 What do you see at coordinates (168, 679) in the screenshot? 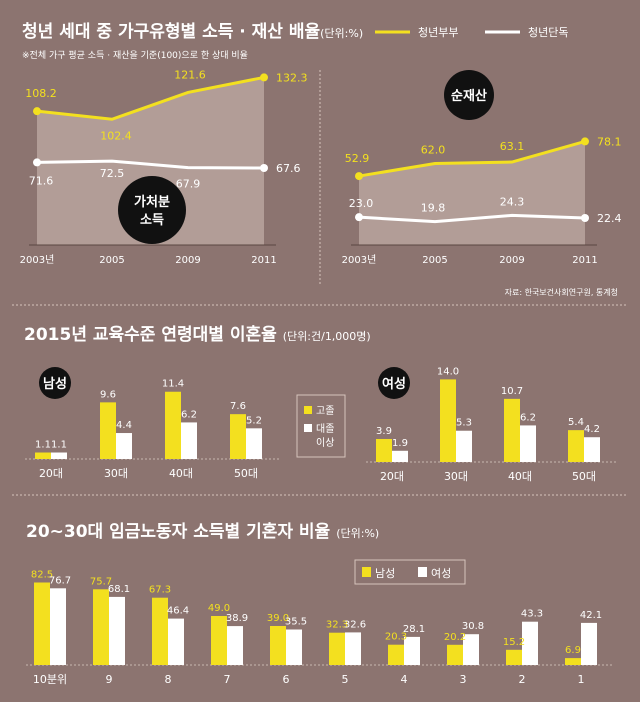
I see `x-tick-label: 8` at bounding box center [168, 679].